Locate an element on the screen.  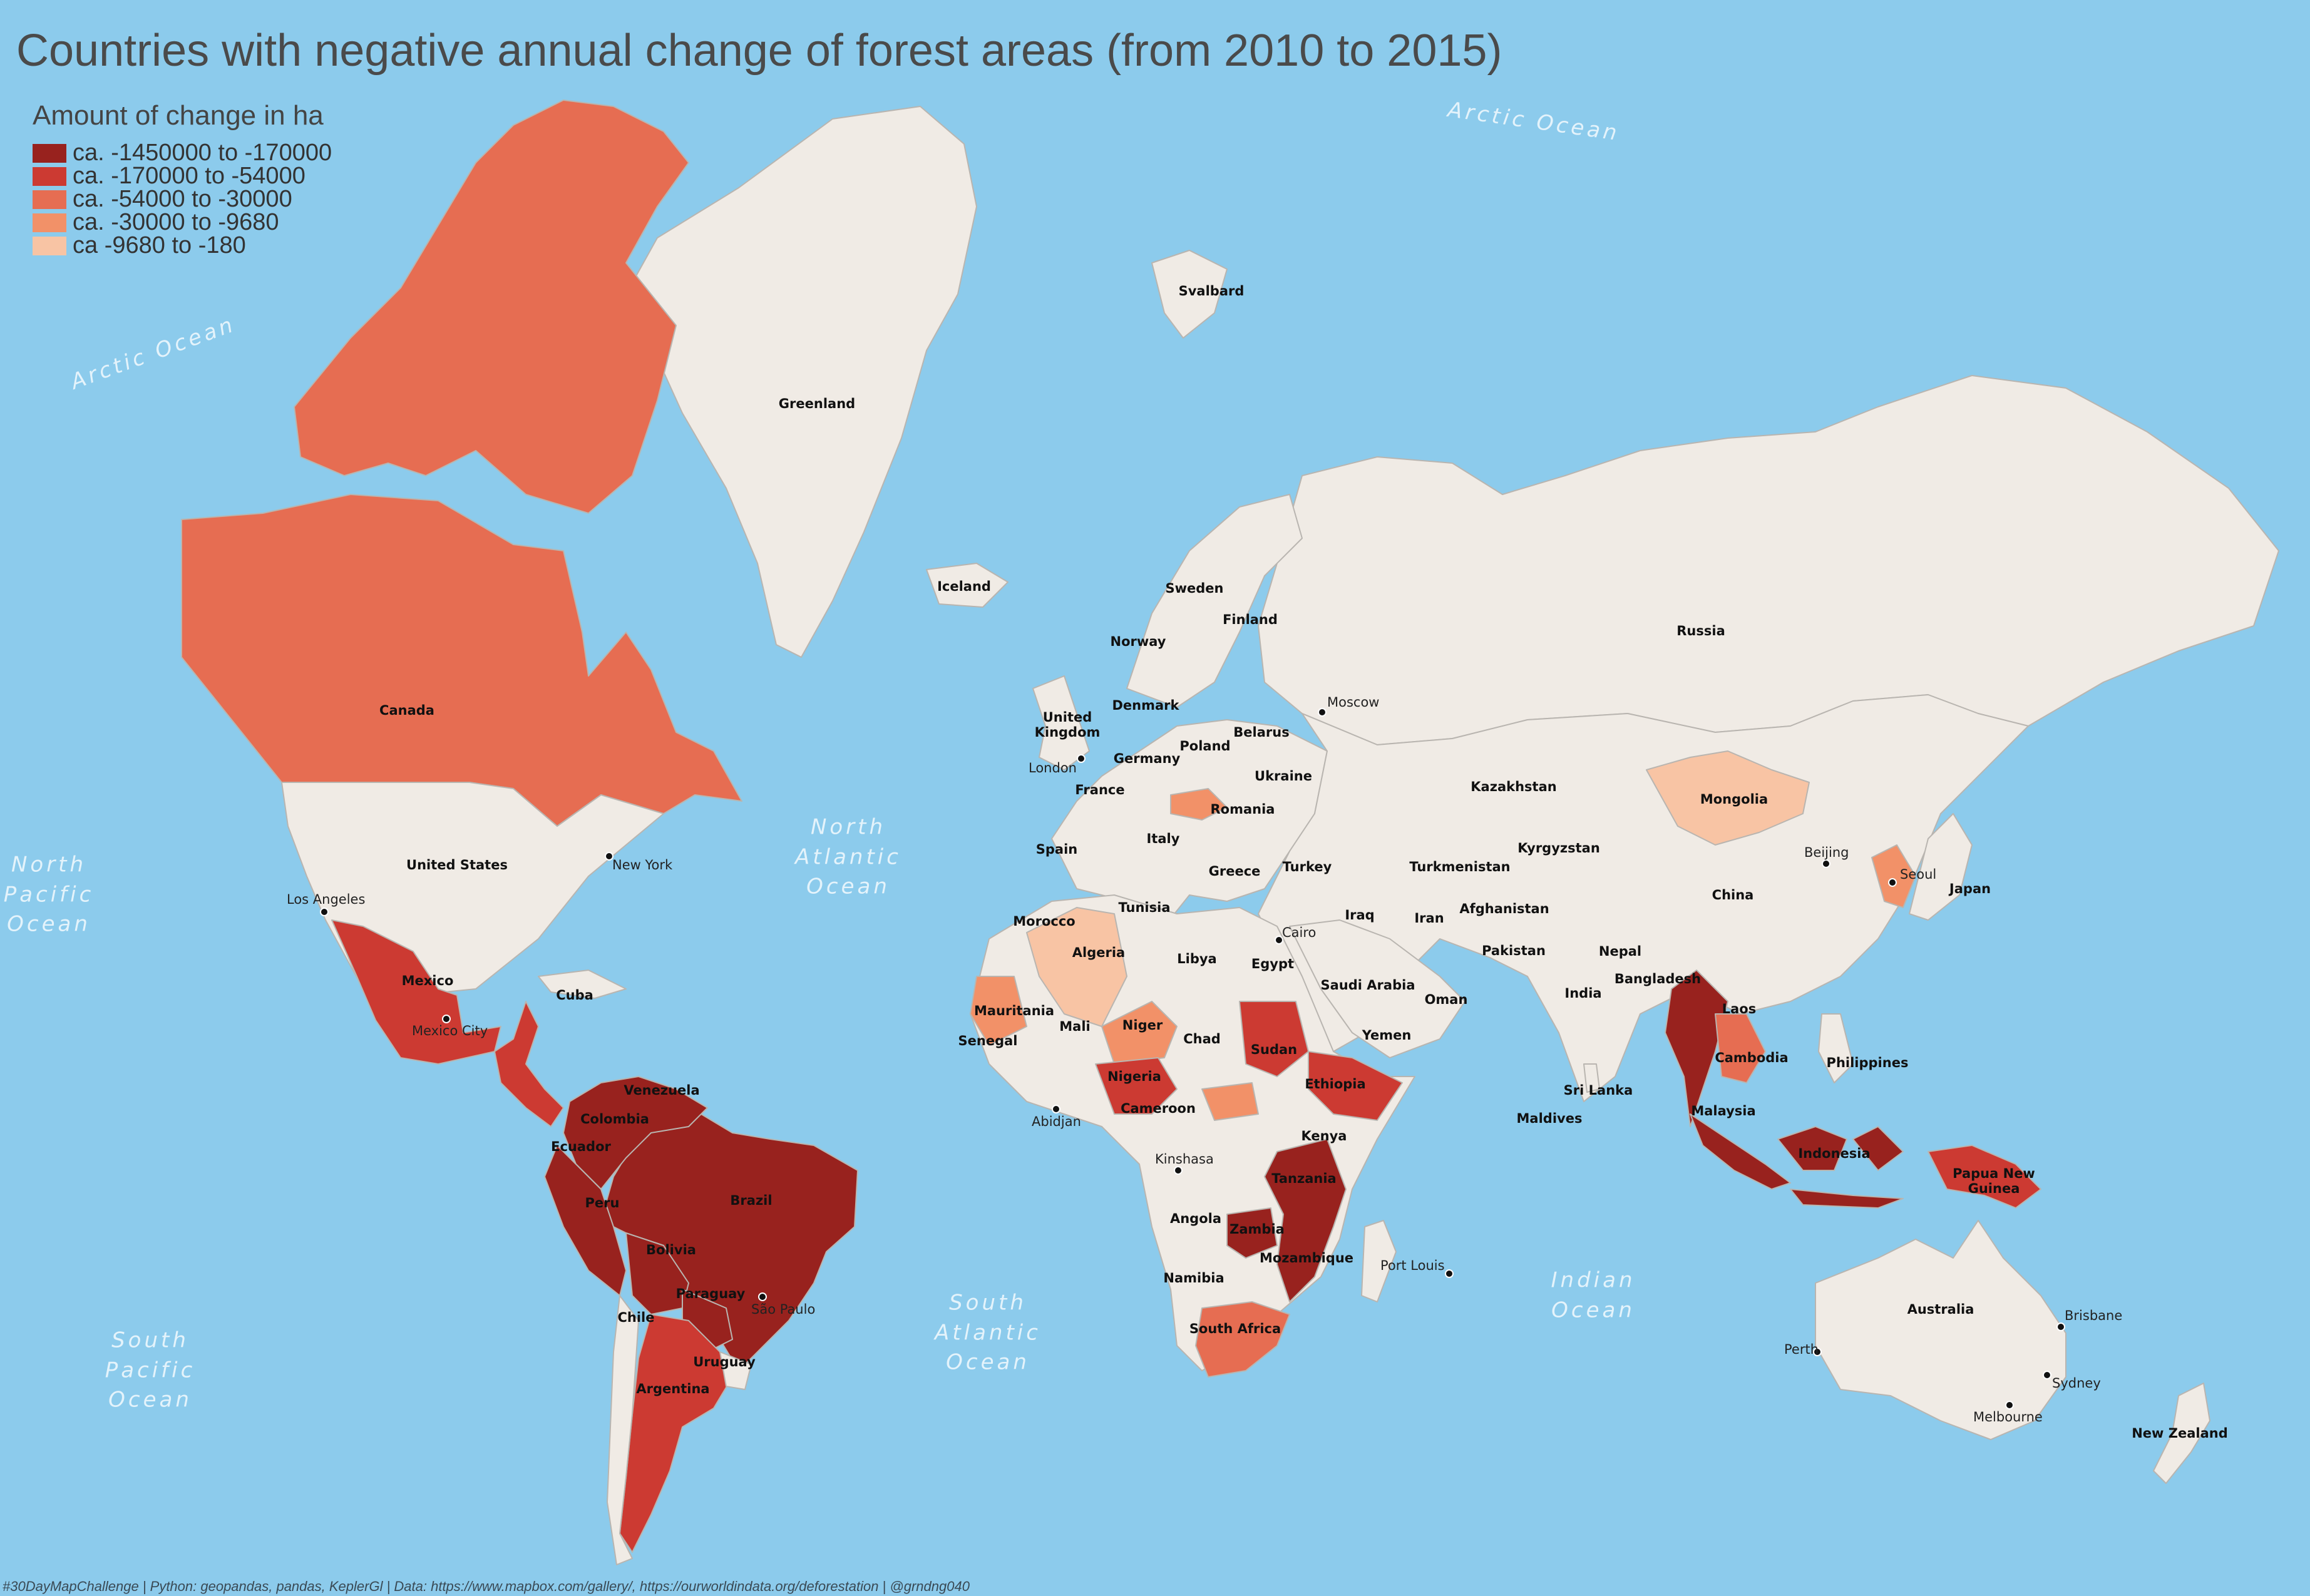
central-america is located at coordinates (529, 1064).